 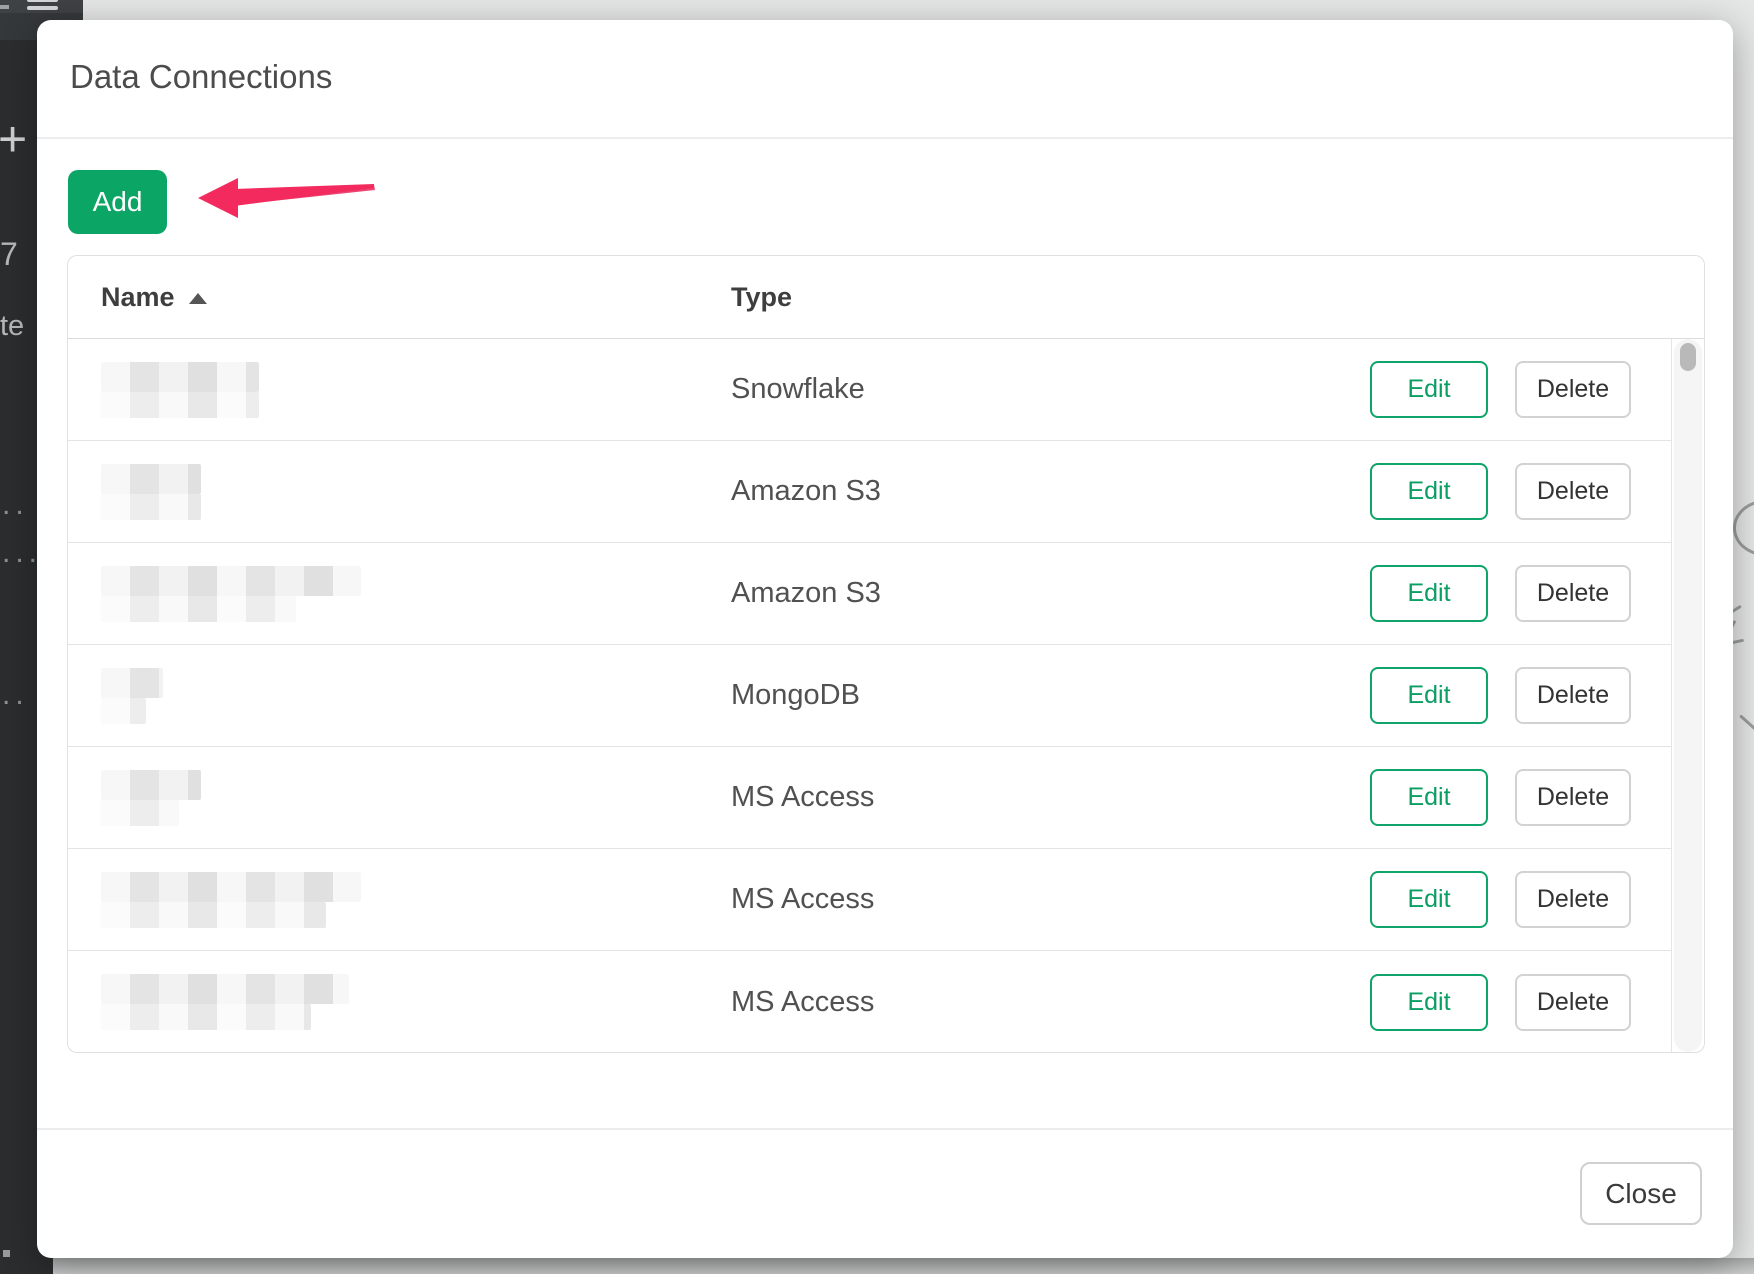 I want to click on sidebar-item-fragment: 7, so click(x=9, y=254).